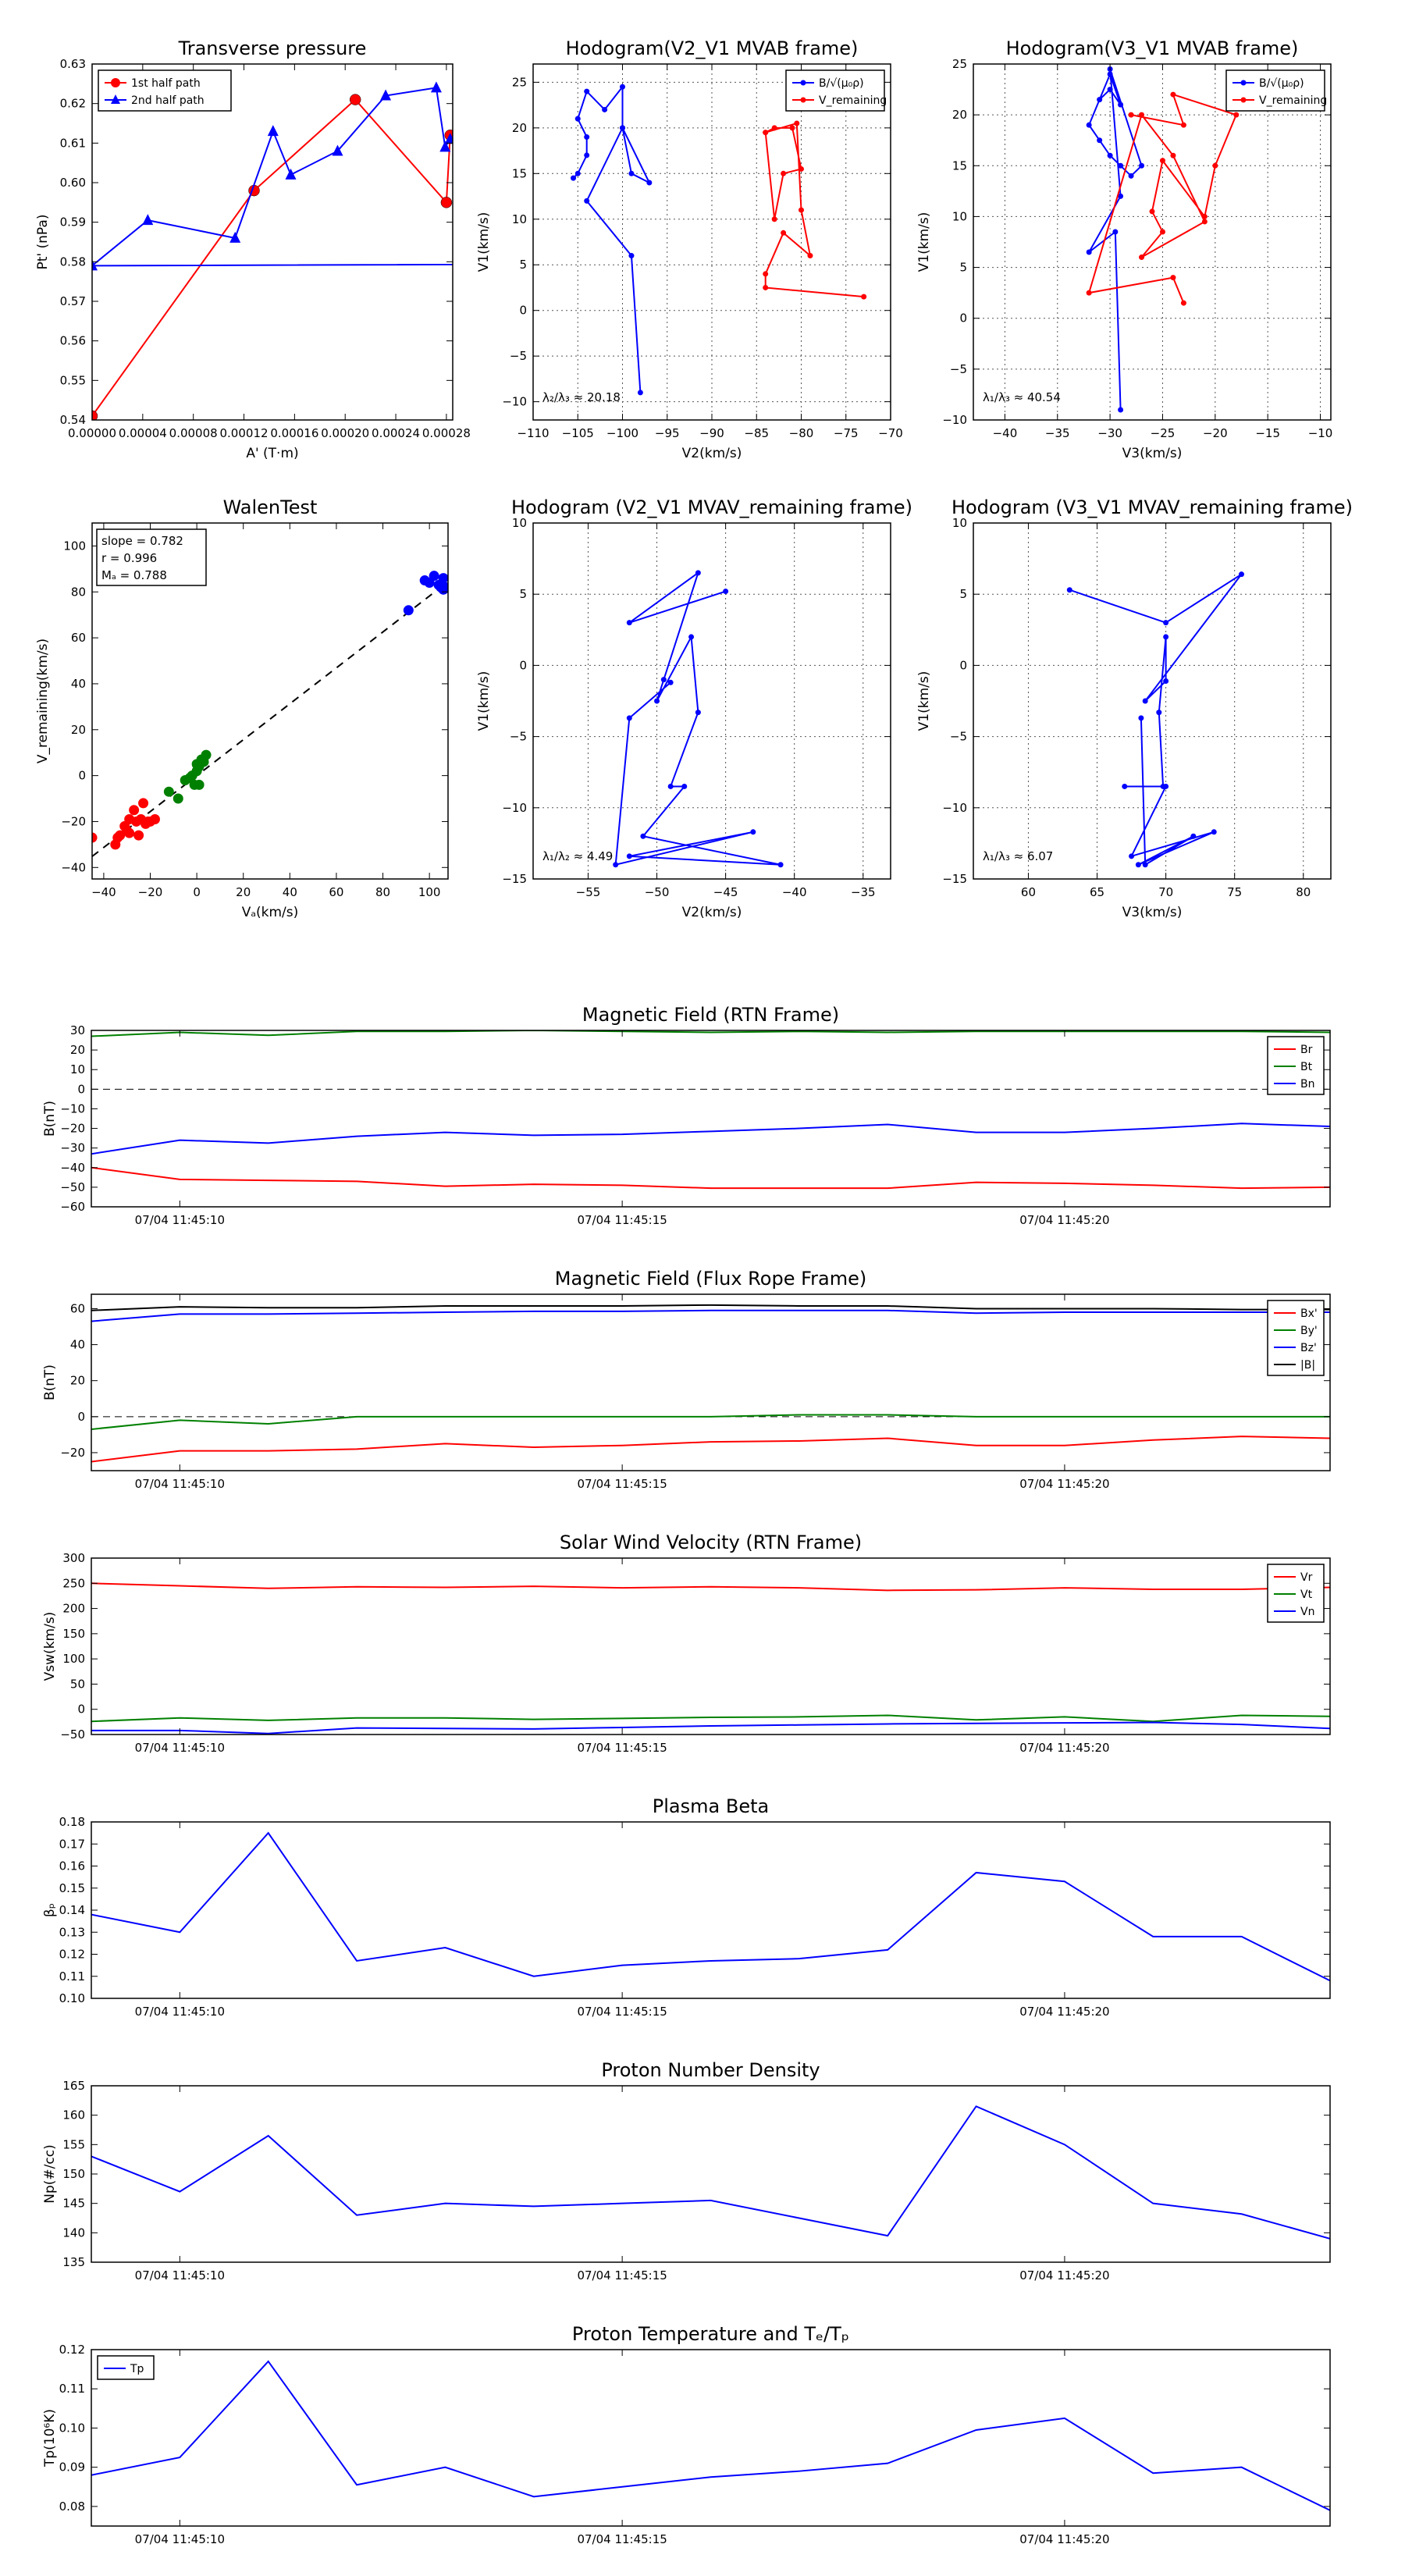 The width and height of the screenshot is (1405, 2576). Describe the element at coordinates (168, 100) in the screenshot. I see `legend-label: 2nd half path` at that location.